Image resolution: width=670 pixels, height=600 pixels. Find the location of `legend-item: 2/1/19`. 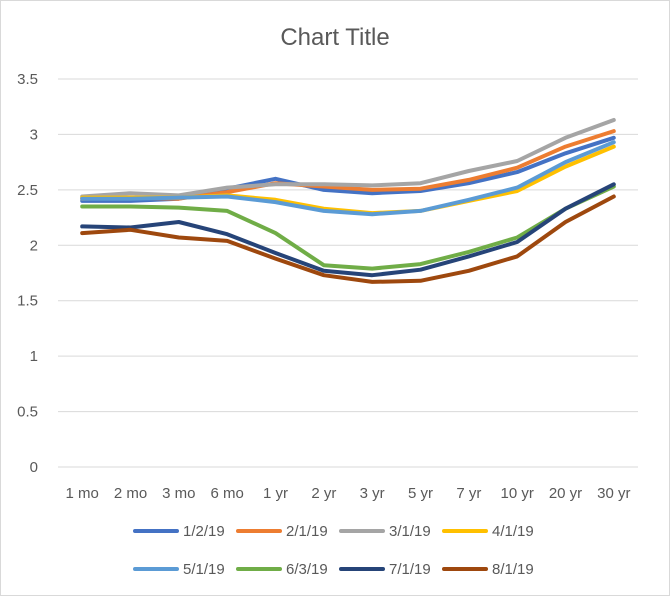

legend-item: 2/1/19 is located at coordinates (282, 531).